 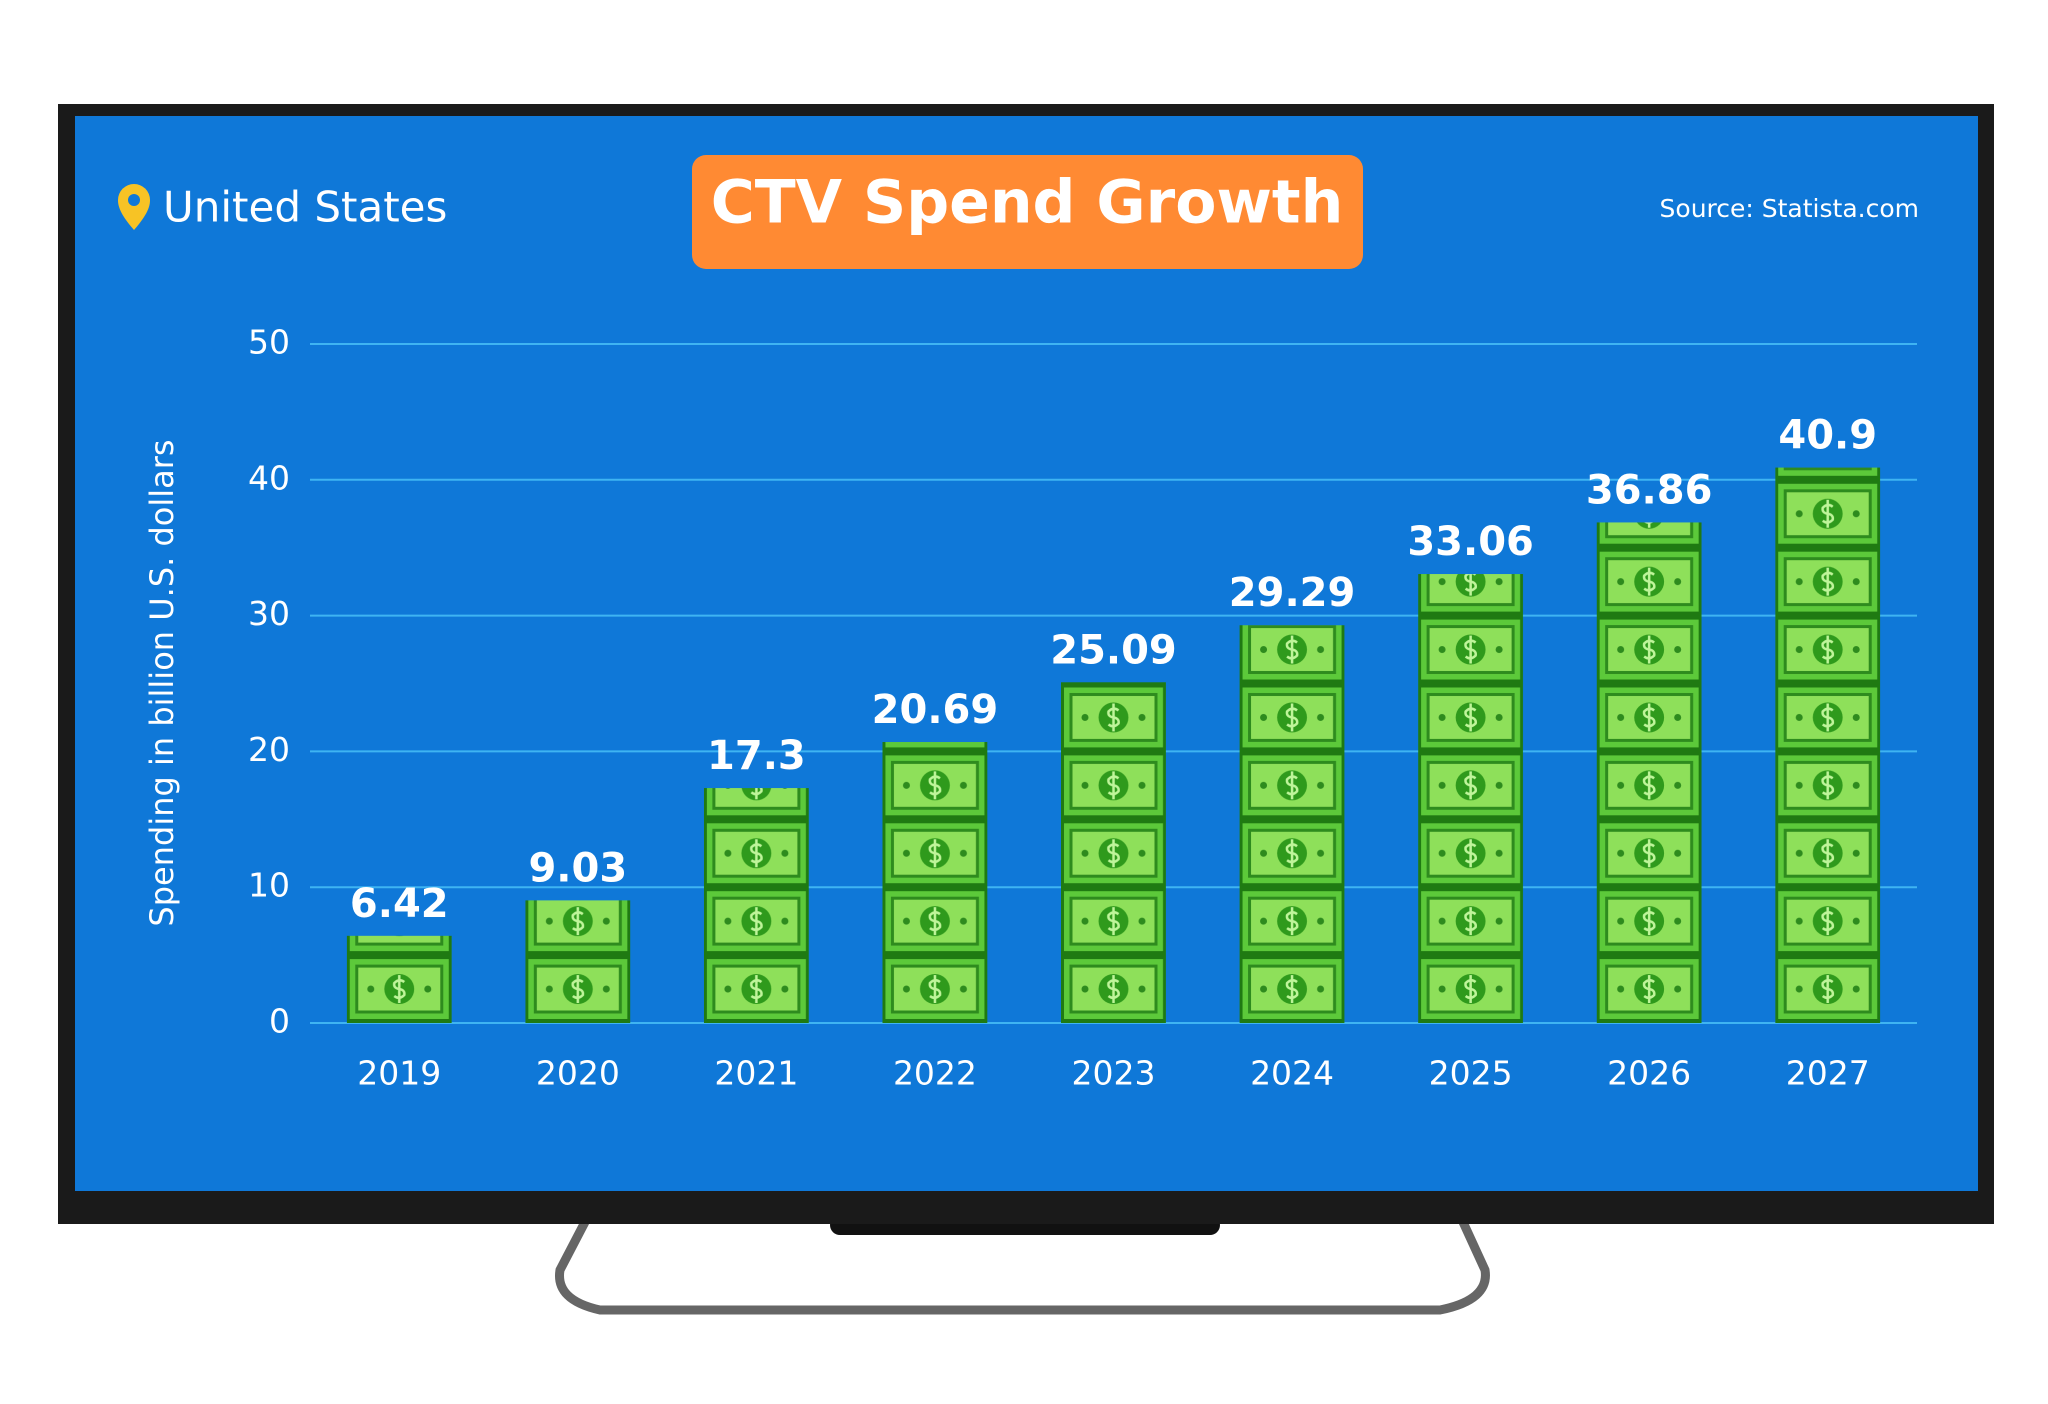 I want to click on value-label: 20.69, so click(x=935, y=710).